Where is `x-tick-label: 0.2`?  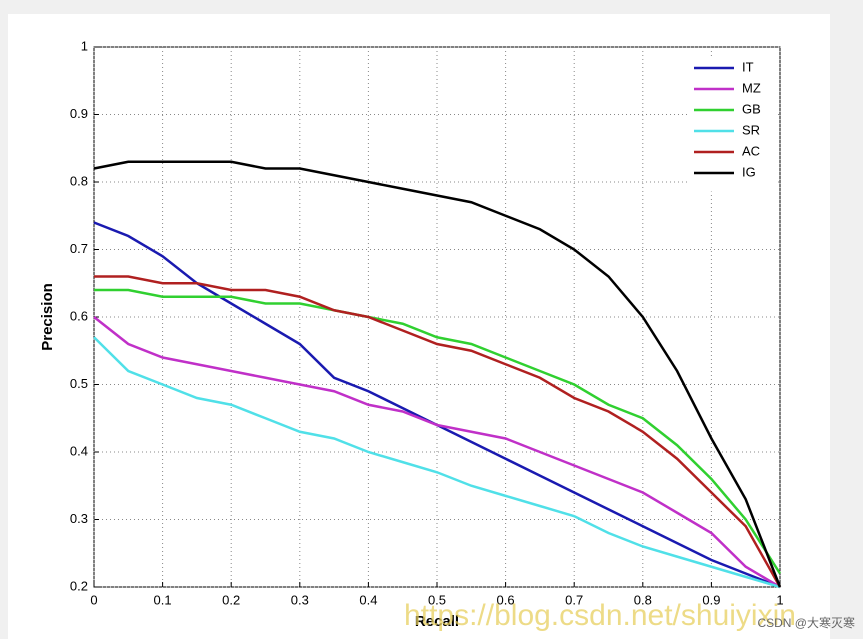
x-tick-label: 0.2 is located at coordinates (231, 599).